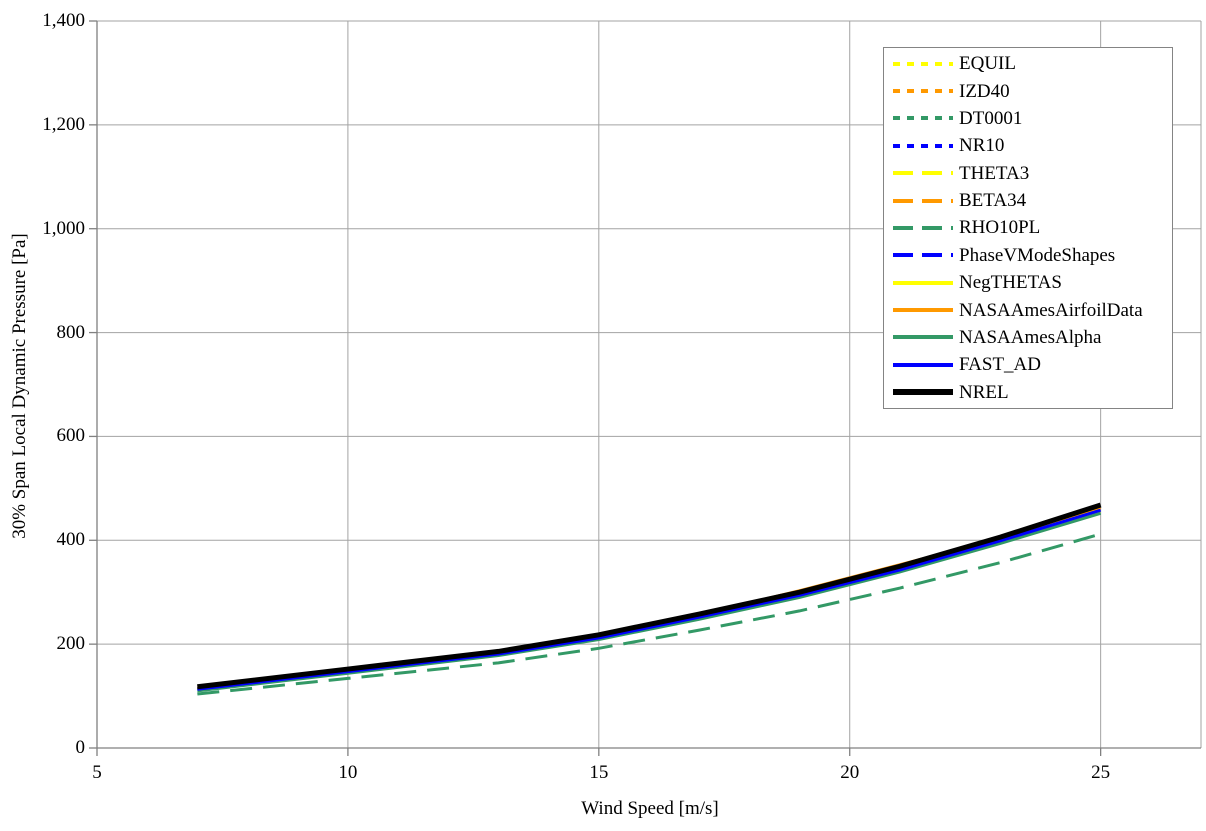  What do you see at coordinates (993, 201) in the screenshot?
I see `legend-label: BETA34` at bounding box center [993, 201].